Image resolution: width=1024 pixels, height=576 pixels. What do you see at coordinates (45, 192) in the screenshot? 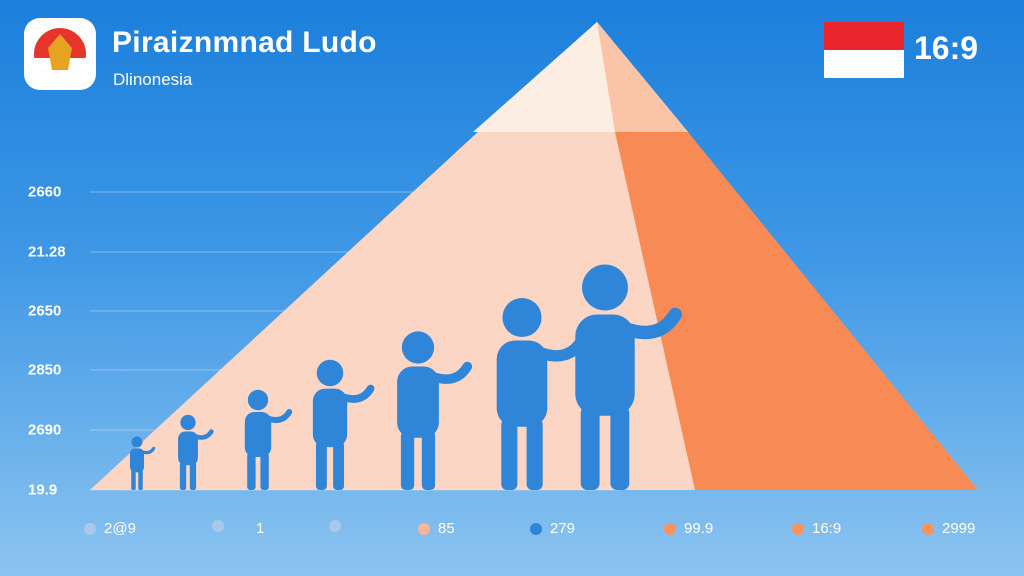
I see `axis-label: 2660` at bounding box center [45, 192].